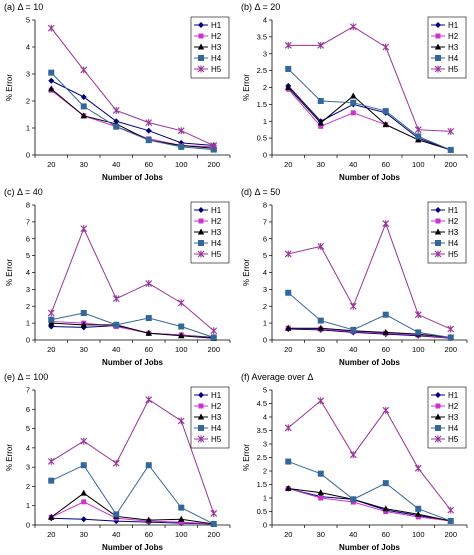 The width and height of the screenshot is (474, 555). I want to click on x-tick-label-b: 20, so click(288, 164).